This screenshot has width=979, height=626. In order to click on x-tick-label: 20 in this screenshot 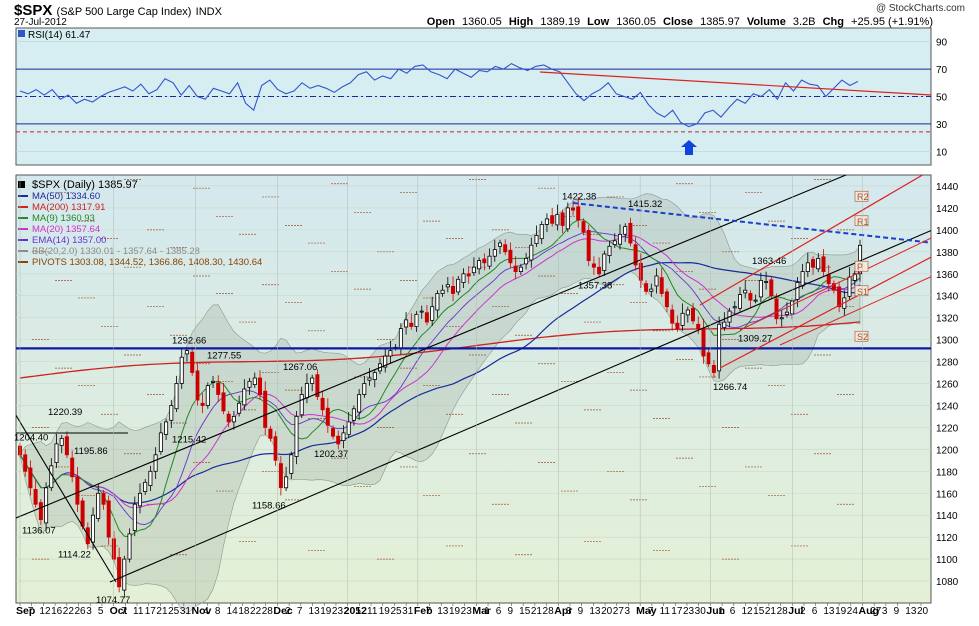, I will do `click(923, 611)`.